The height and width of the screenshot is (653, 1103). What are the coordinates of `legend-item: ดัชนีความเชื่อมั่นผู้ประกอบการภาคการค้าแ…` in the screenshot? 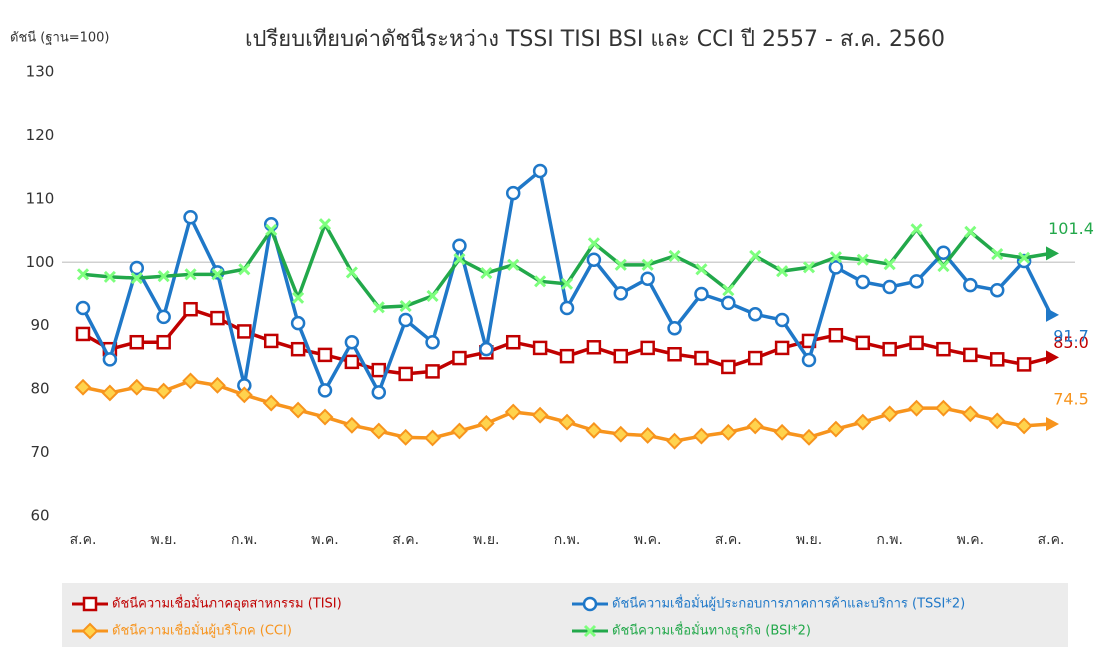 It's located at (768, 603).